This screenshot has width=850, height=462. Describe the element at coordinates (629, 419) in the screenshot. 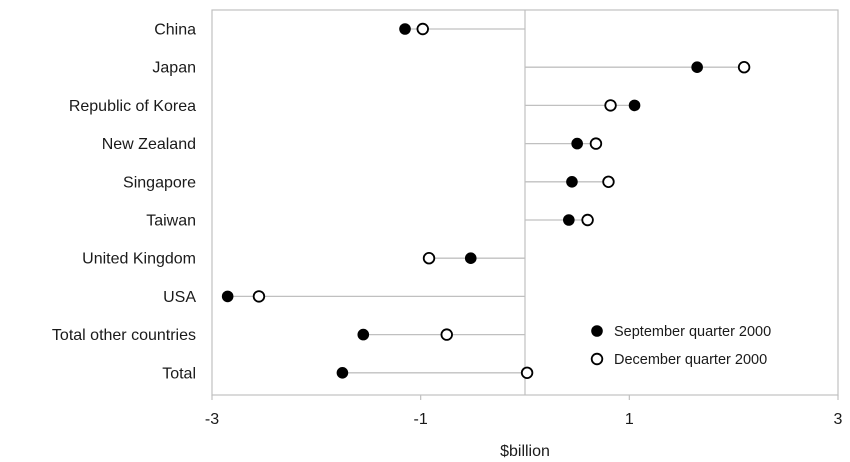

I see `x-tick-label: 1` at that location.